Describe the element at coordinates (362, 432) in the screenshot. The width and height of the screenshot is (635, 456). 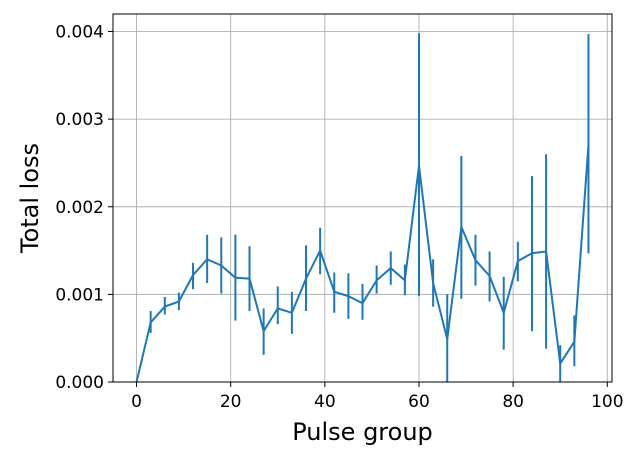
I see `x-axis-title: Pulse group` at that location.